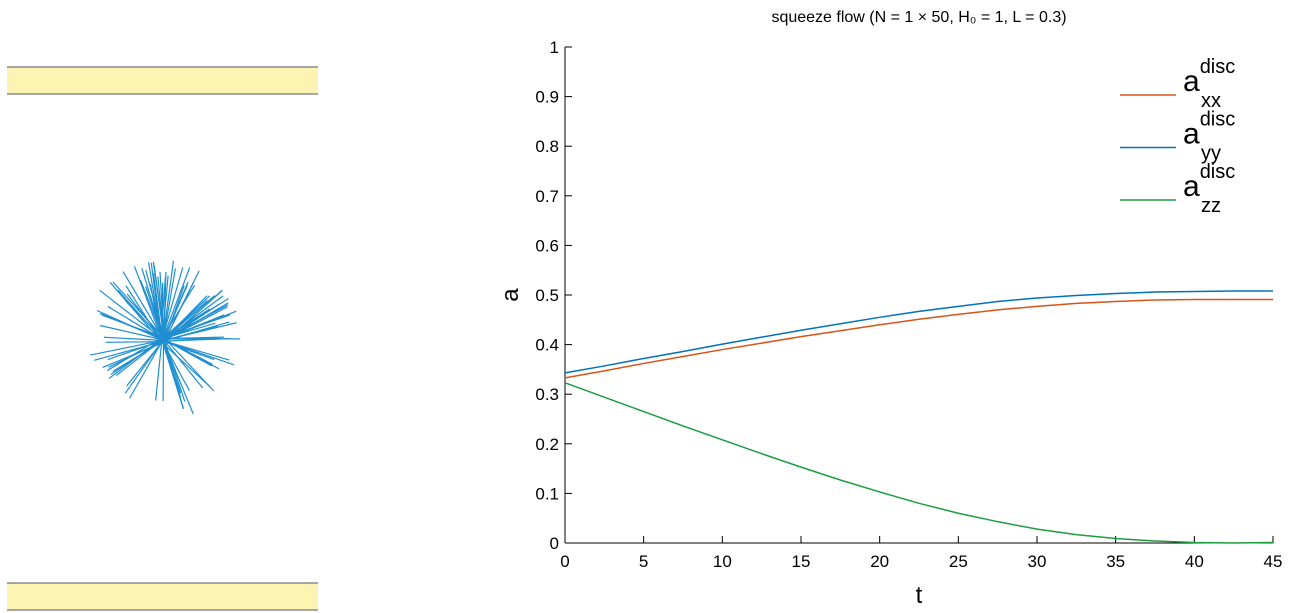  What do you see at coordinates (1209, 189) in the screenshot?
I see `legend-entry: adisc zz` at bounding box center [1209, 189].